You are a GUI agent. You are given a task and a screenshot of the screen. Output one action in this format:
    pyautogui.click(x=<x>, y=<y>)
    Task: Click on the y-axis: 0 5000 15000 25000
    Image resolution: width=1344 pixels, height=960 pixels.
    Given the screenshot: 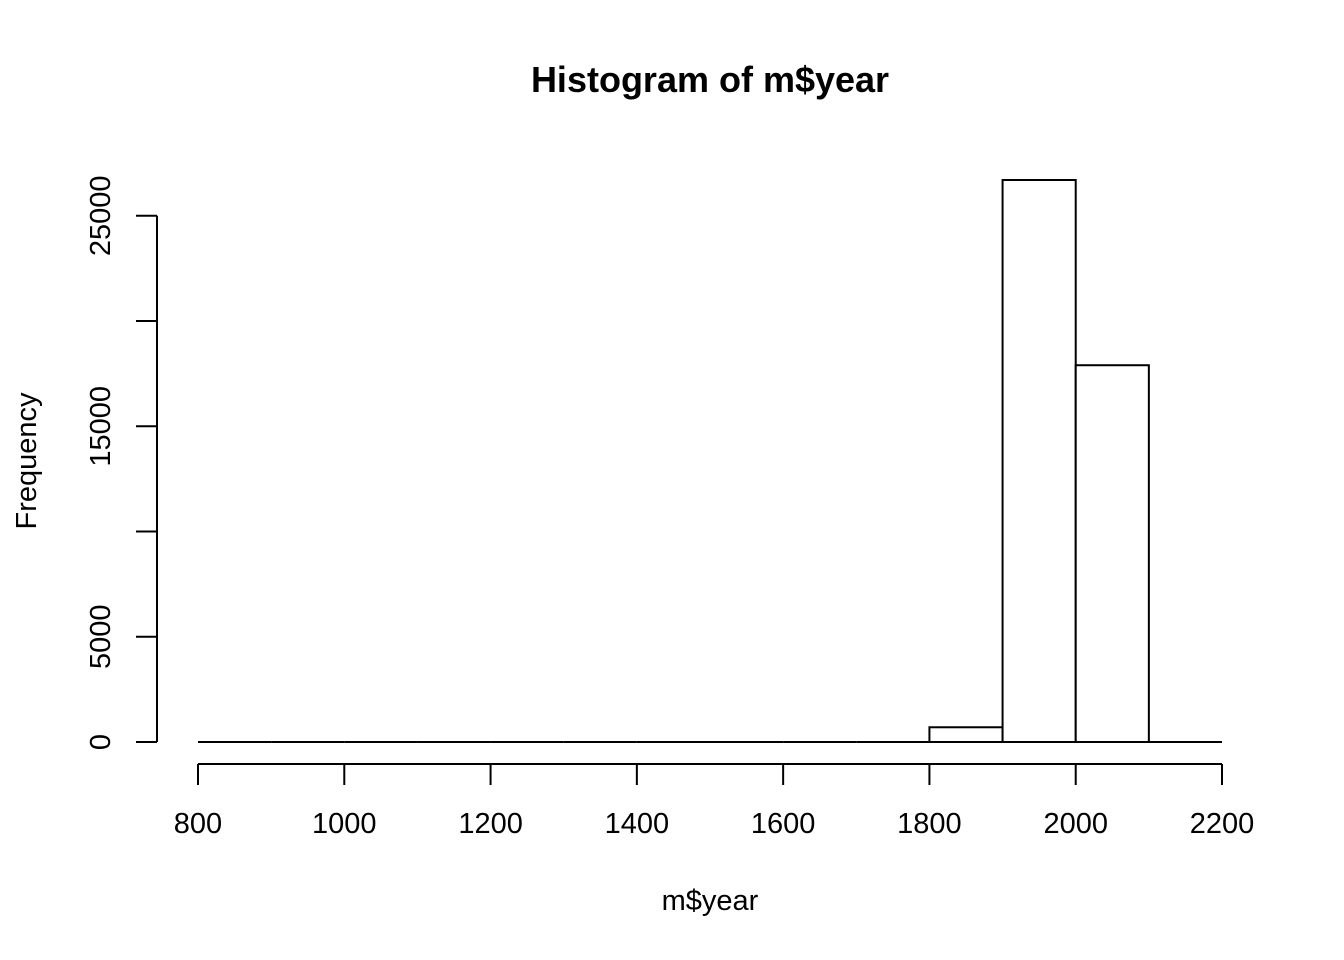 What is the action you would take?
    pyautogui.click(x=121, y=462)
    